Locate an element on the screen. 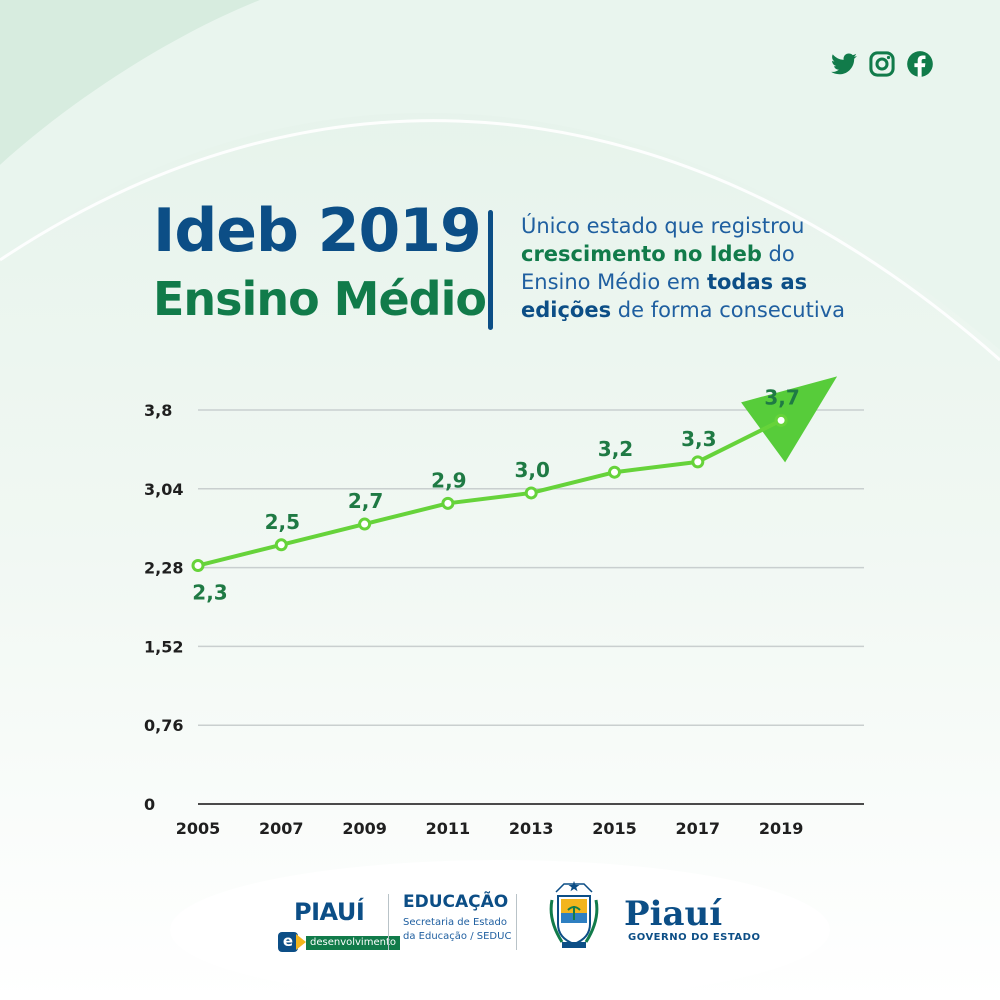 Image resolution: width=1000 pixels, height=1000 pixels. description-highlight-editions: todas as edições is located at coordinates (664, 296).